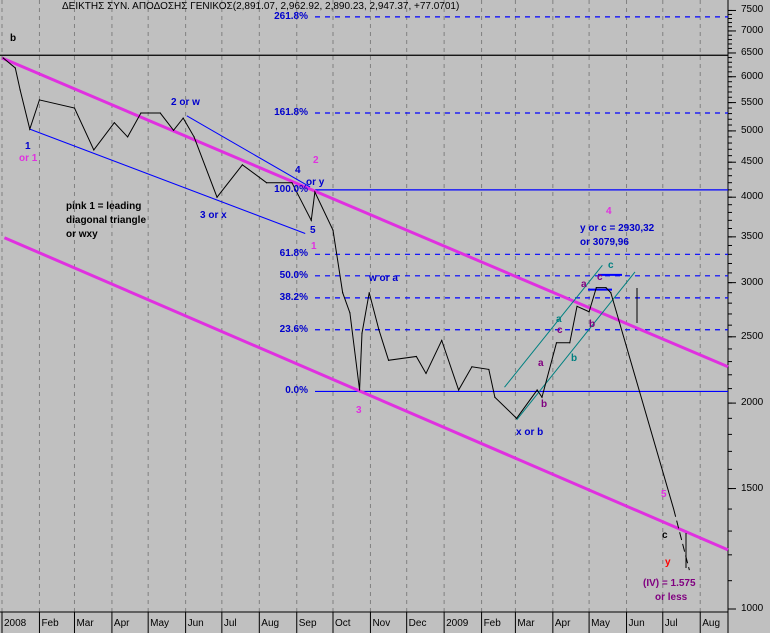  I want to click on wave-label: 2 or w, so click(185, 102).